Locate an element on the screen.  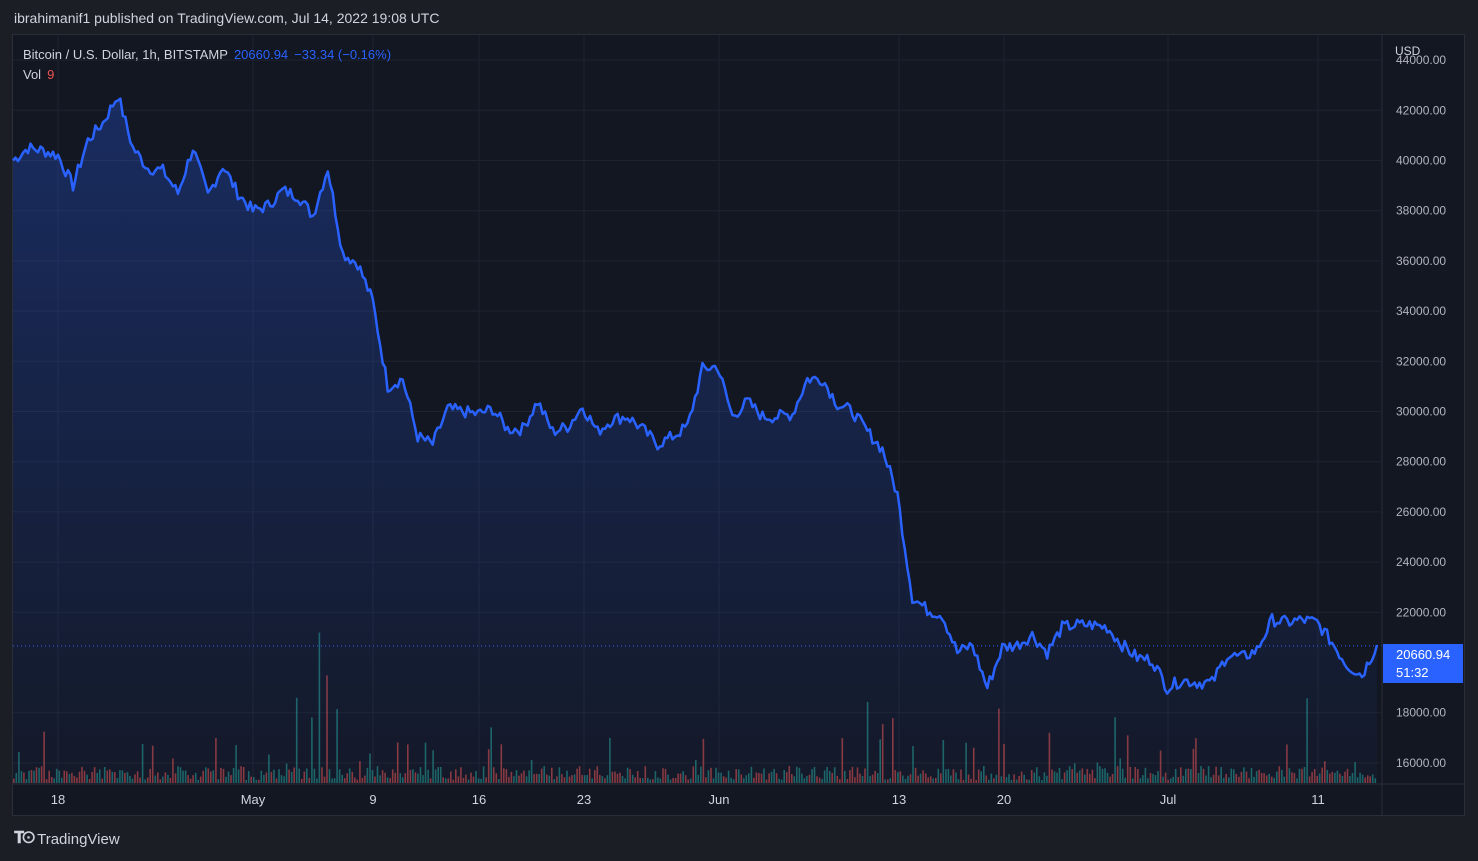
price-tick-label: 28000.00 is located at coordinates (1421, 462).